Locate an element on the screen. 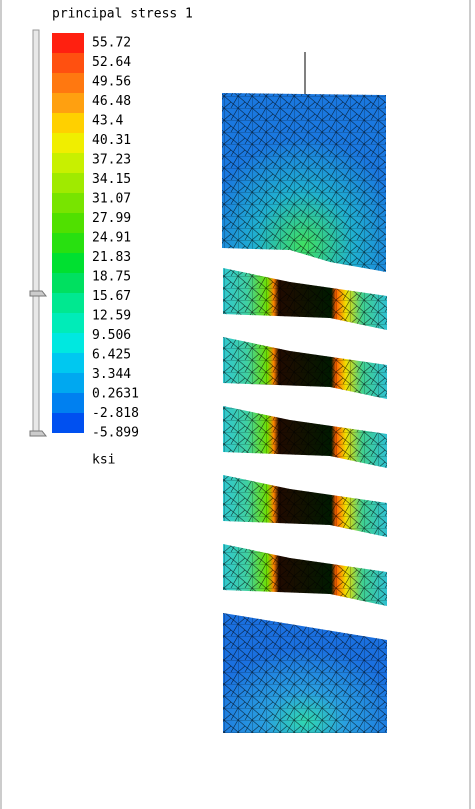  legend-label: 0.2631 is located at coordinates (115, 394).